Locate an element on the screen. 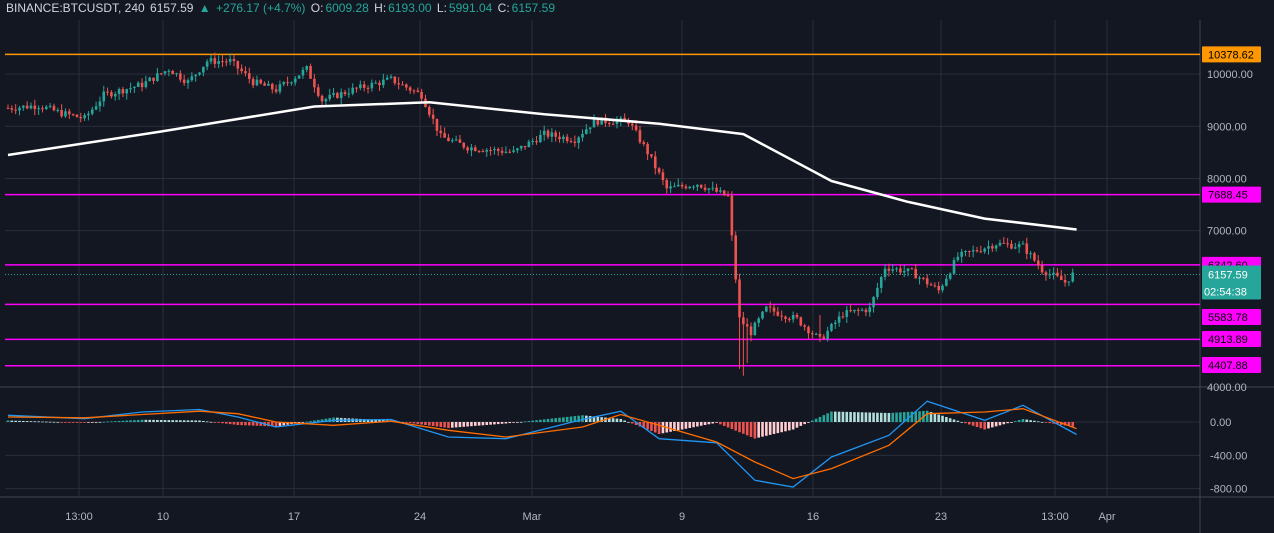 The width and height of the screenshot is (1274, 533). level-badge-label: 10378.62 is located at coordinates (1231, 55).